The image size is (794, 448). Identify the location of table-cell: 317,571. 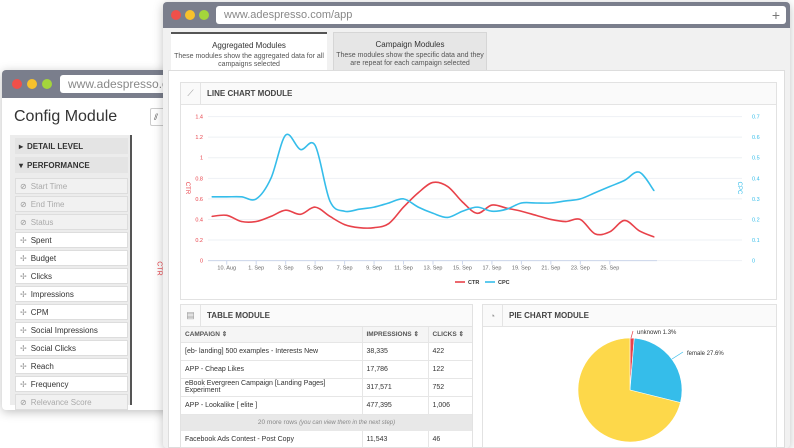
(394, 387).